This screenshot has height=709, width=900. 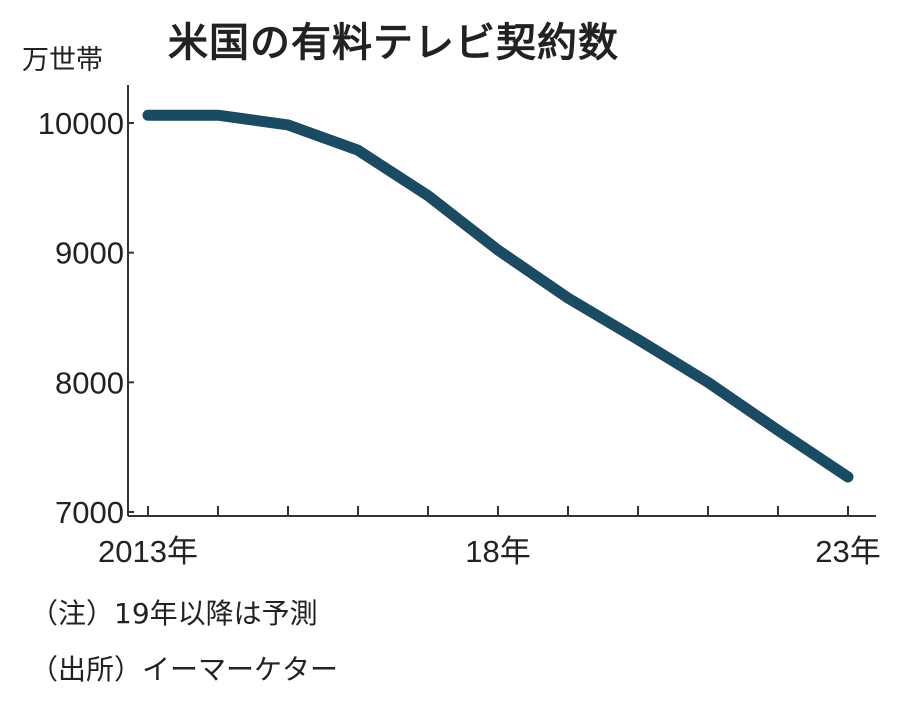 What do you see at coordinates (184, 669) in the screenshot?
I see `note-source: （出所）イーマーケター` at bounding box center [184, 669].